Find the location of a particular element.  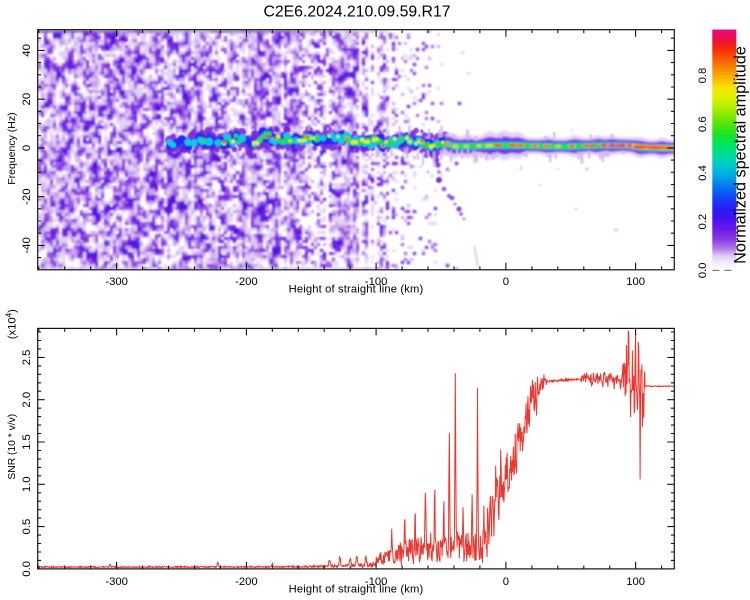

svg-text: 0.8 is located at coordinates (703, 76).